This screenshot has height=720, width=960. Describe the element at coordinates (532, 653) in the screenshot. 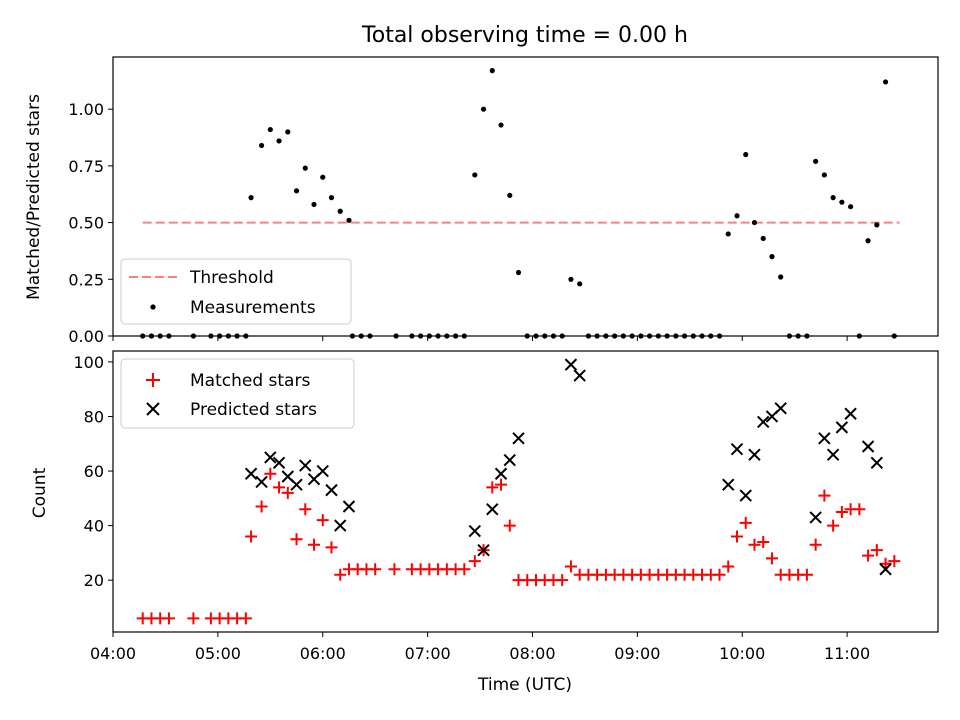

I see `x-tick-label: 08:00` at that location.